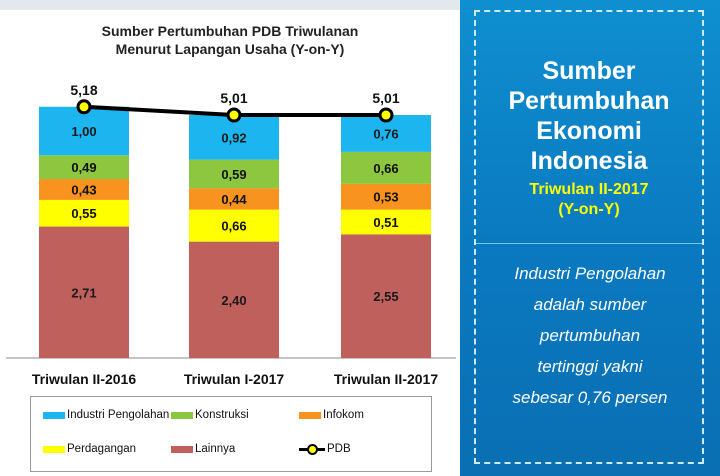  I want to click on top-strip, so click(230, 5).